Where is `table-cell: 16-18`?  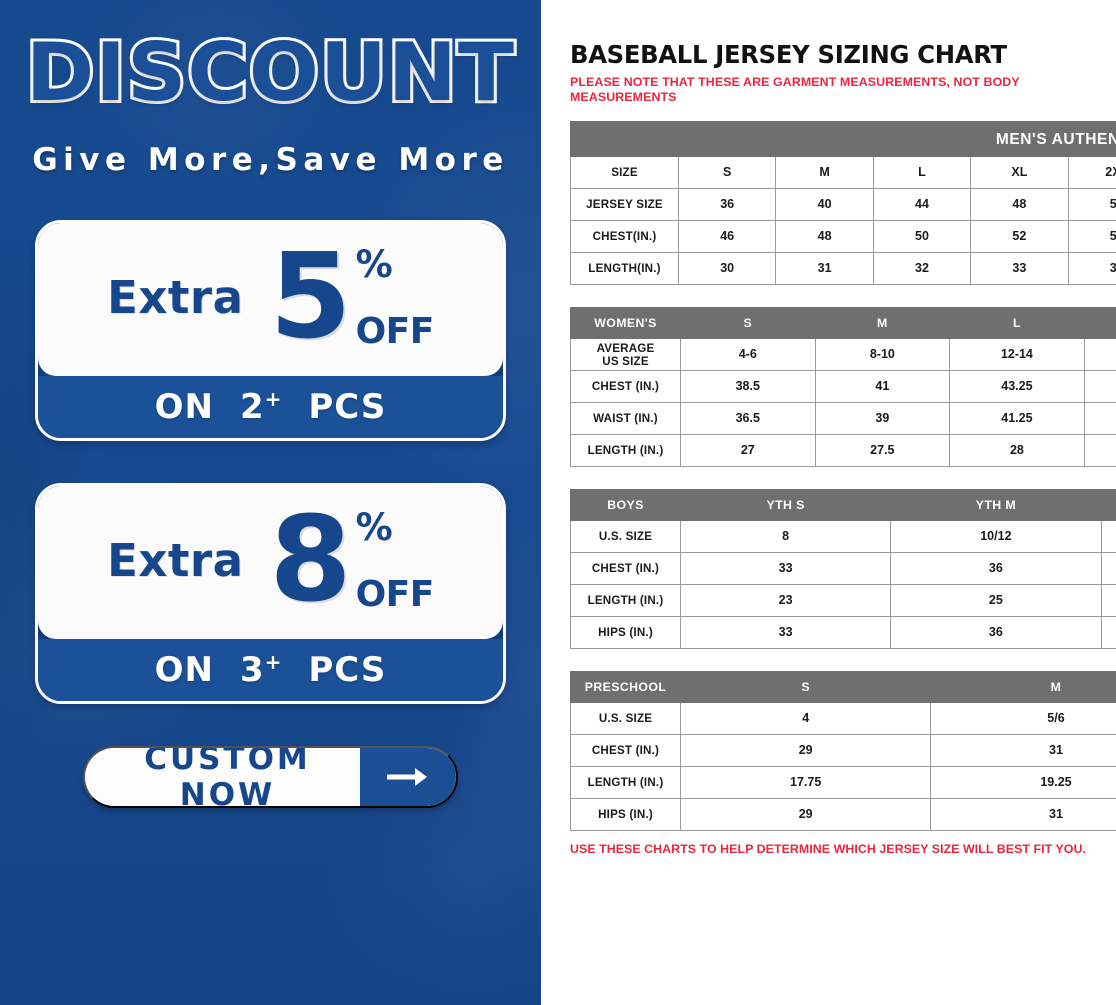 table-cell: 16-18 is located at coordinates (1099, 354).